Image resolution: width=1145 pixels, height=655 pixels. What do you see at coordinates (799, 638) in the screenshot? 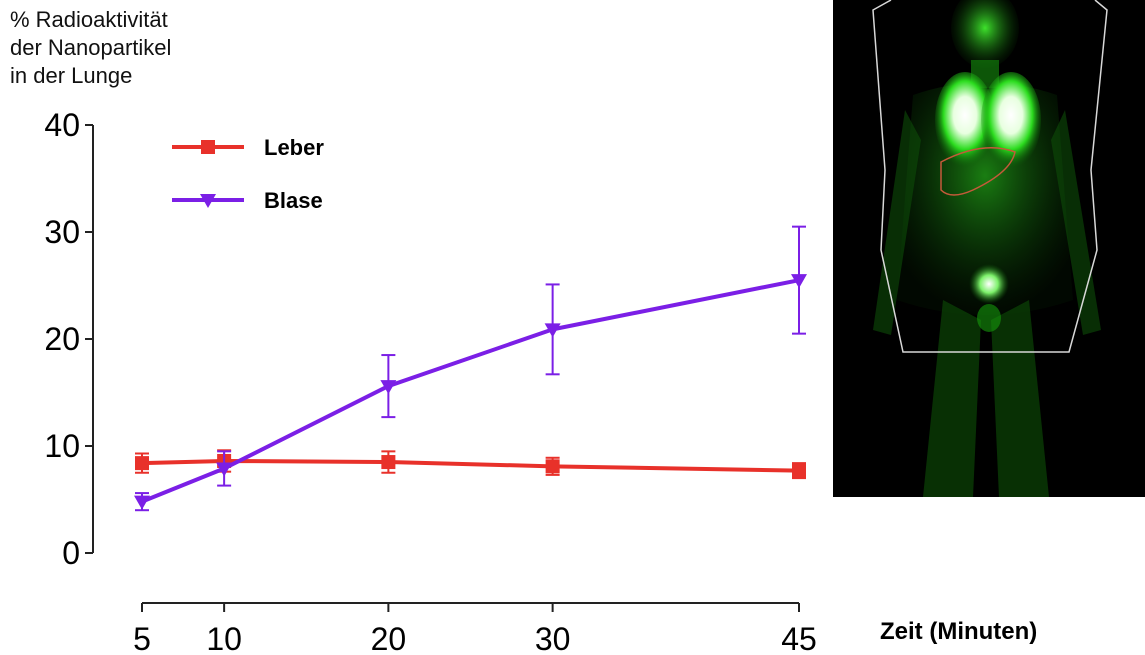
I see `x-tick-label: 45` at bounding box center [799, 638].